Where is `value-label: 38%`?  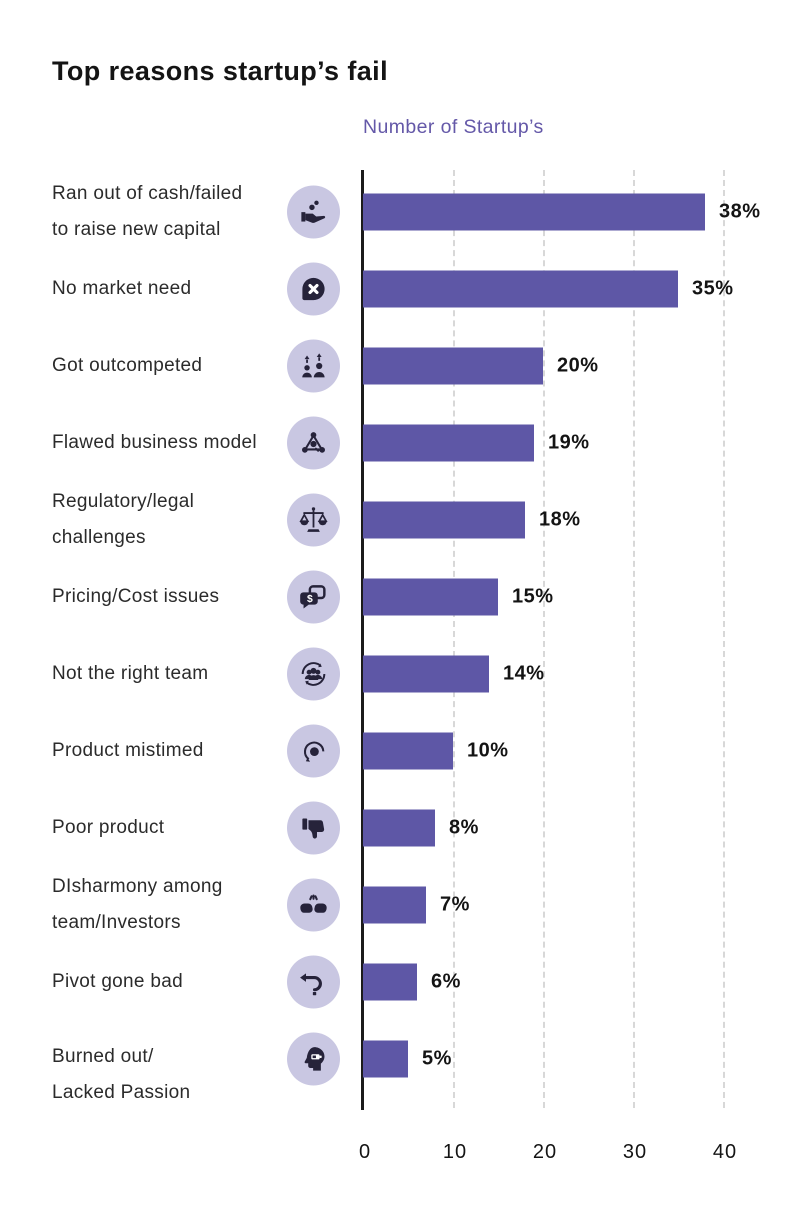
value-label: 38% is located at coordinates (740, 211).